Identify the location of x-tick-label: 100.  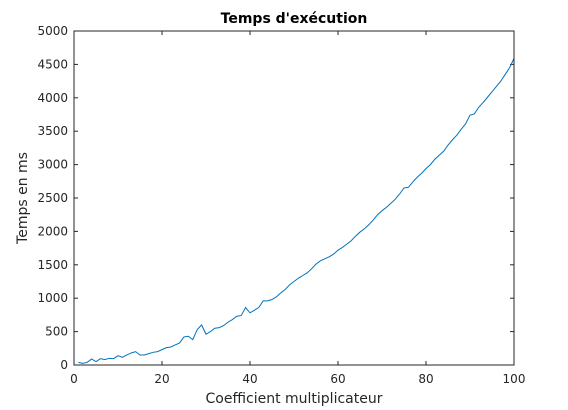
(514, 379).